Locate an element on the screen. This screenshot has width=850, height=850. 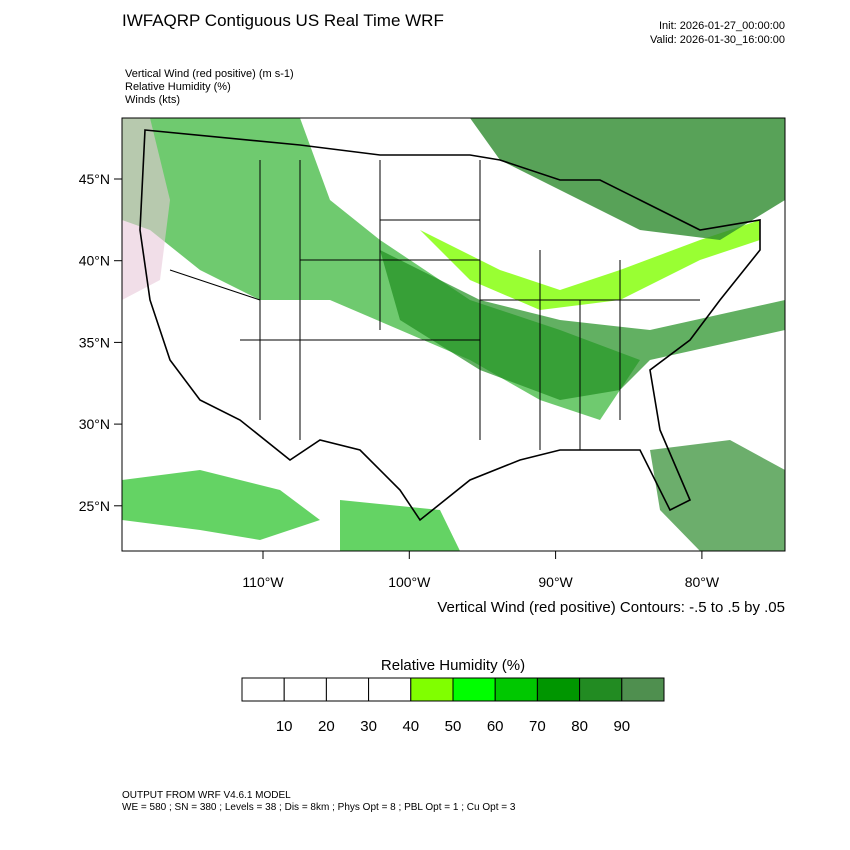
lat-label: 30°N is located at coordinates (94, 424).